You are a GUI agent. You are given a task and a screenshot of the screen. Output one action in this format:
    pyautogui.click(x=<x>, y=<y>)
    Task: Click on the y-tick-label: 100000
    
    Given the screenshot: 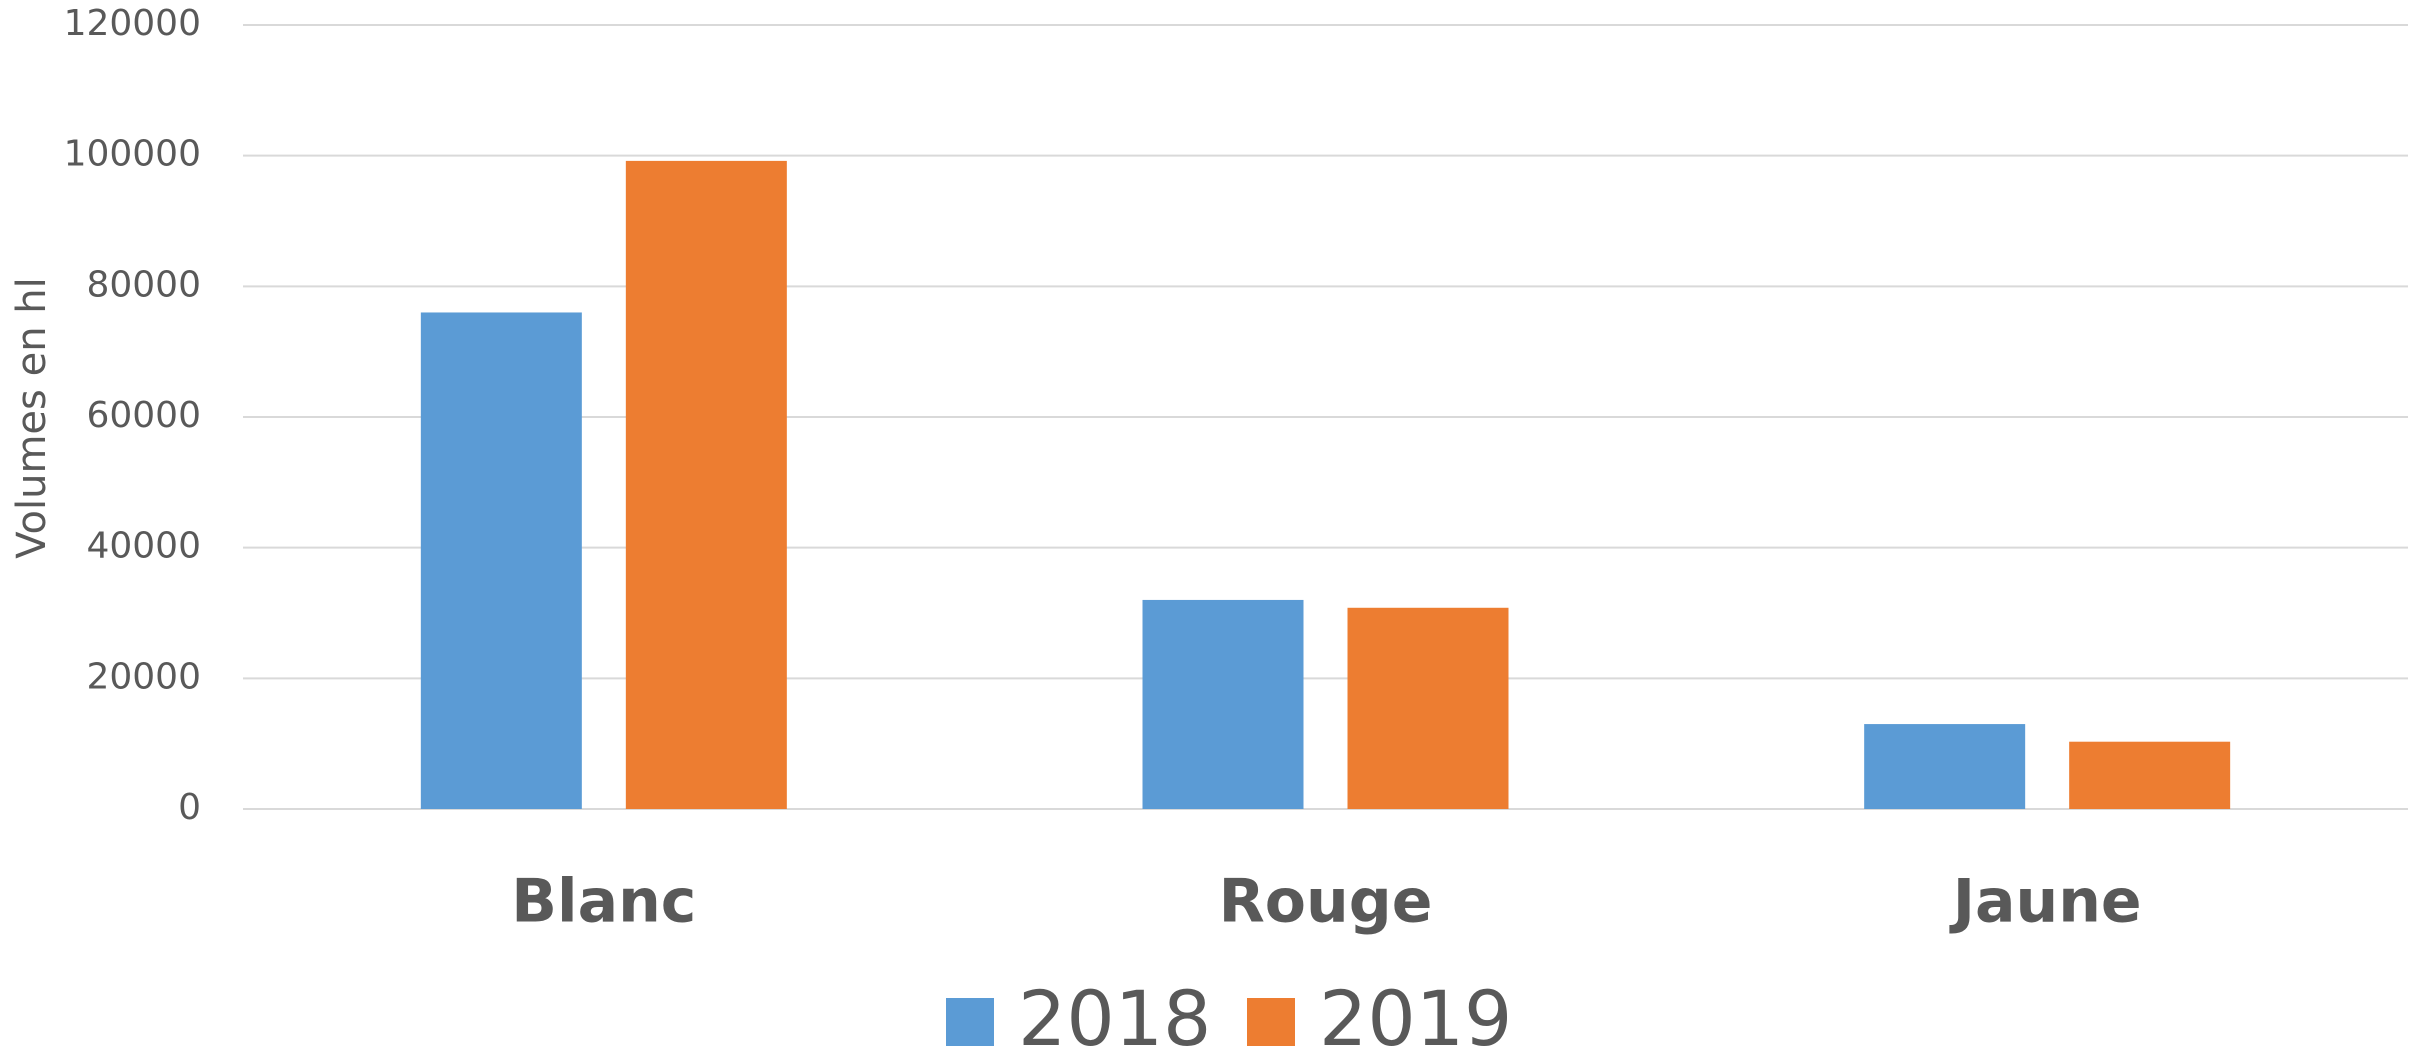 What is the action you would take?
    pyautogui.click(x=132, y=154)
    